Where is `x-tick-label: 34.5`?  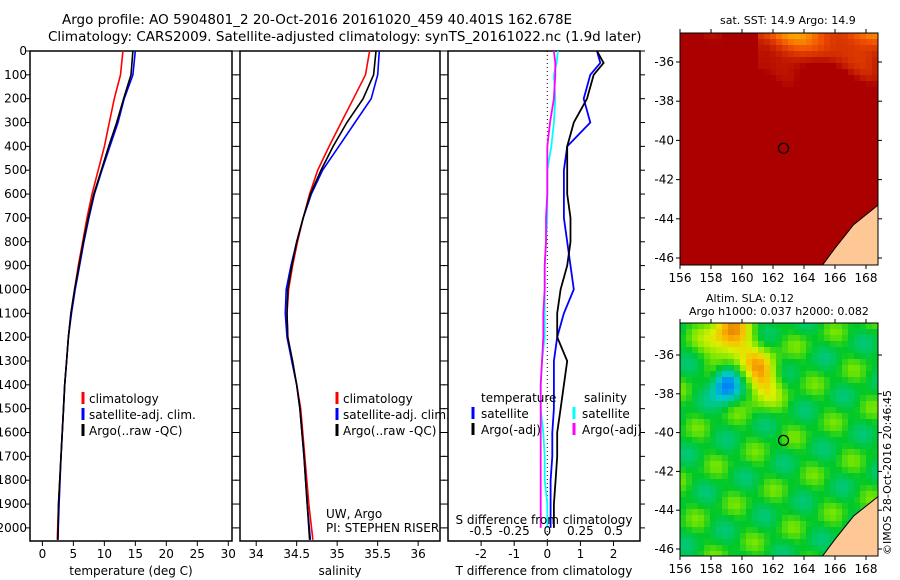
x-tick-label: 34.5 is located at coordinates (296, 554).